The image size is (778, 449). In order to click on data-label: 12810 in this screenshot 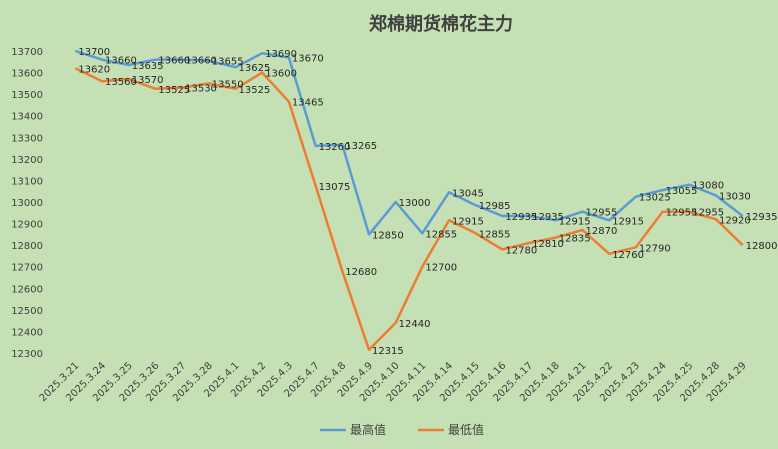, I will do `click(548, 244)`.